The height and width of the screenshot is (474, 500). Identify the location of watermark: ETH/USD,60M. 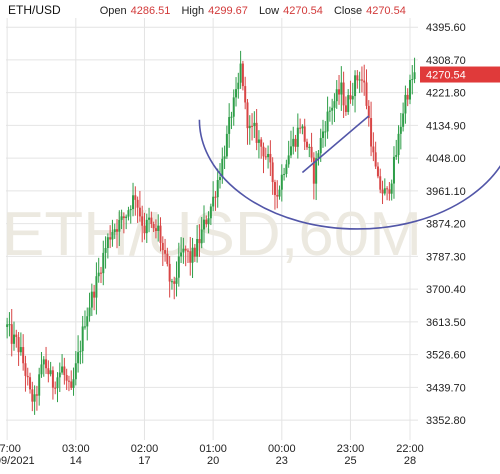
(212, 234).